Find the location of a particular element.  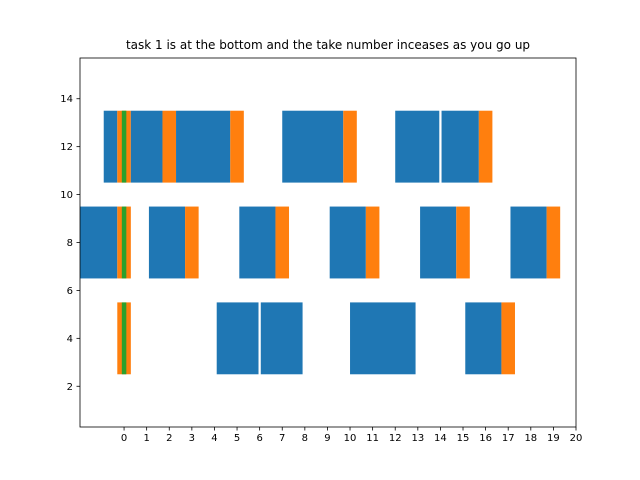

task-3-bars is located at coordinates (298, 146).